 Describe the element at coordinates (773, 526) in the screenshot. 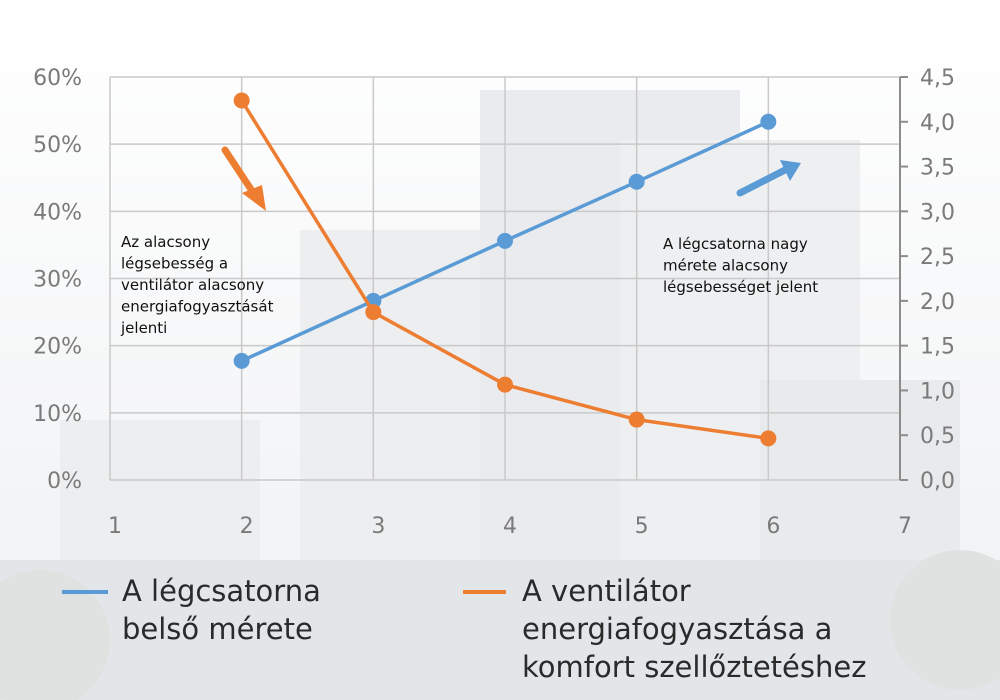

I see `x-tick-label: 6` at that location.